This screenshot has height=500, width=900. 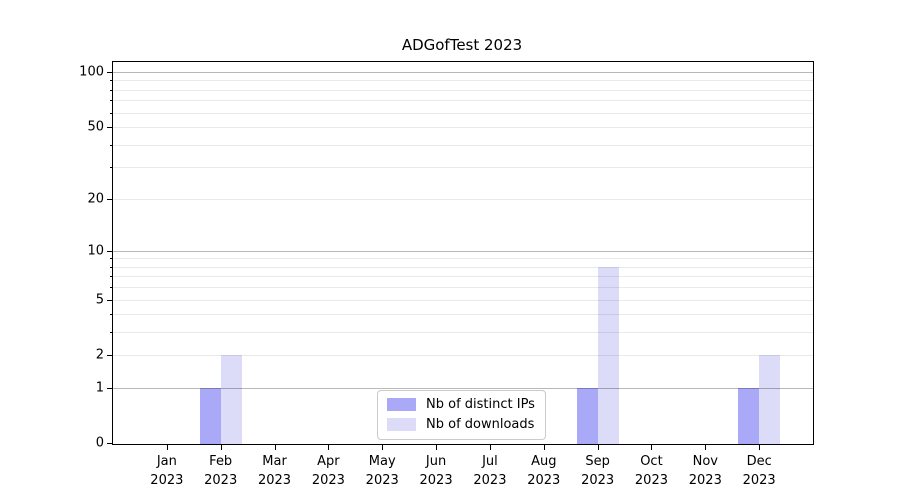 What do you see at coordinates (436, 471) in the screenshot?
I see `x-axis-label: Jun 2023` at bounding box center [436, 471].